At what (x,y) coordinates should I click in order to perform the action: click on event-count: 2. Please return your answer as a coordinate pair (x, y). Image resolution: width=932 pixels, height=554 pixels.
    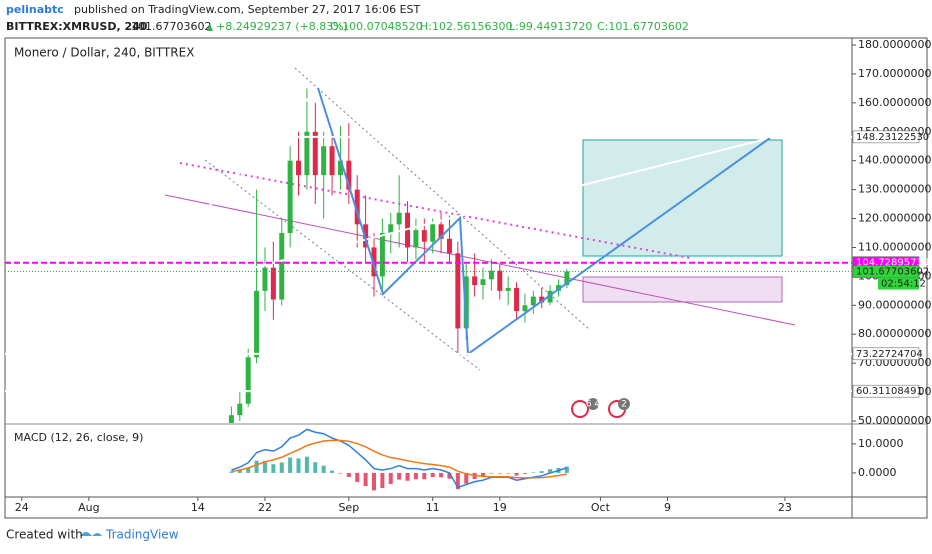
    Looking at the image, I should click on (624, 405).